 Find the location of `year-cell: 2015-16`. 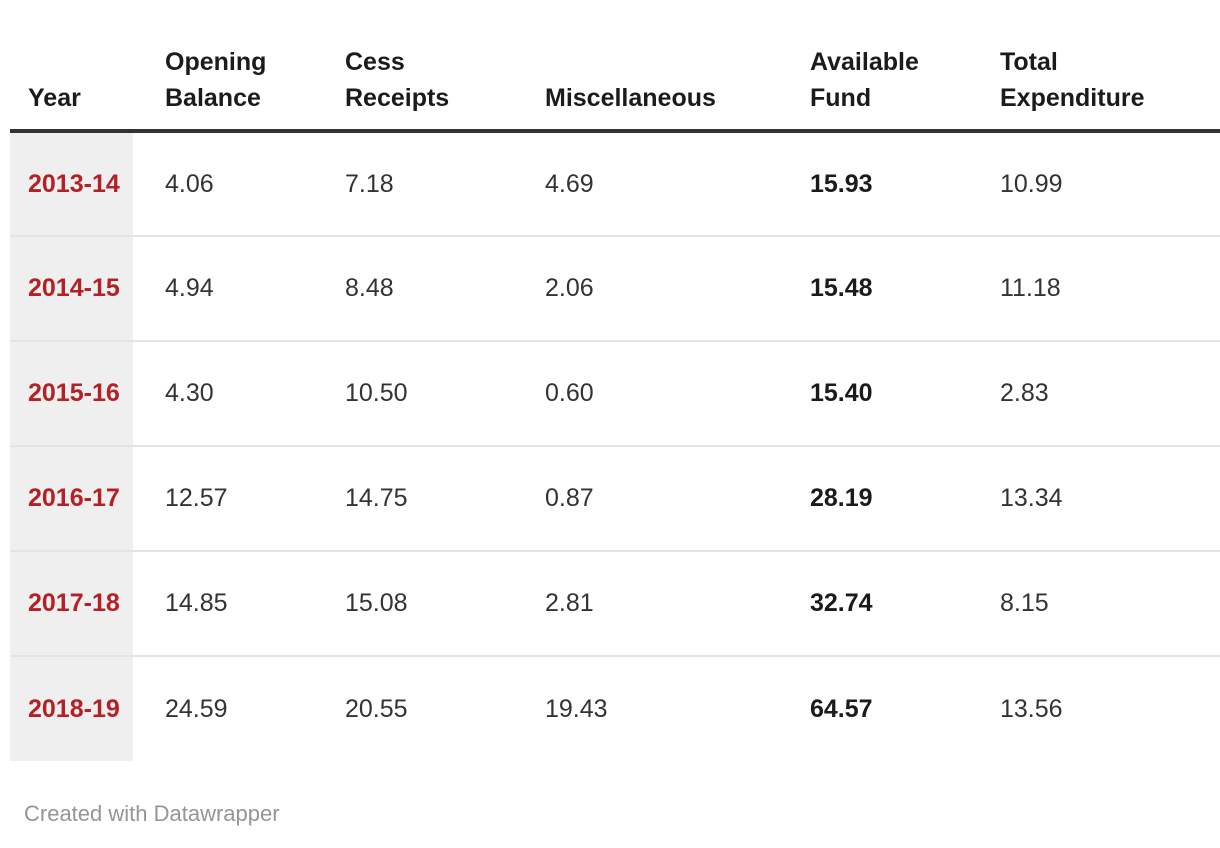

year-cell: 2015-16 is located at coordinates (71, 394).